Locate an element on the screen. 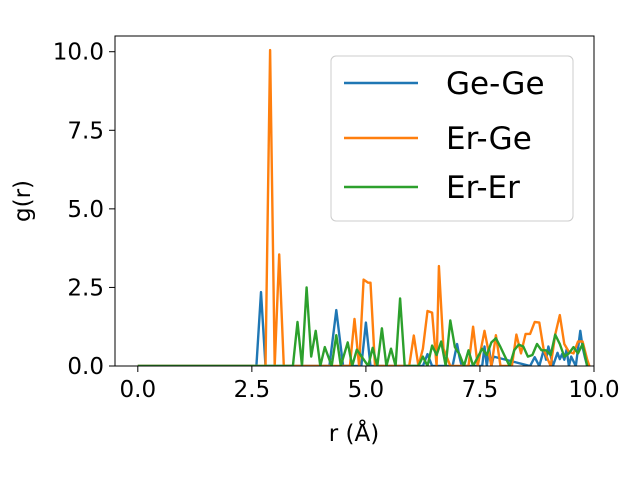 The height and width of the screenshot is (480, 640). y-tick-label: 7.5 is located at coordinates (85, 131).